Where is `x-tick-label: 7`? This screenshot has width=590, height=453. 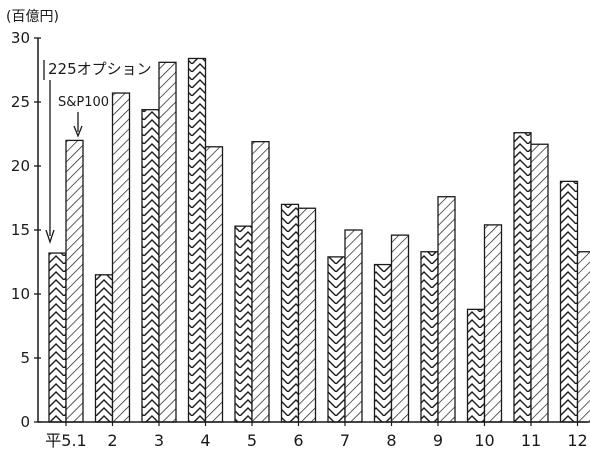 x-tick-label: 7 is located at coordinates (345, 440).